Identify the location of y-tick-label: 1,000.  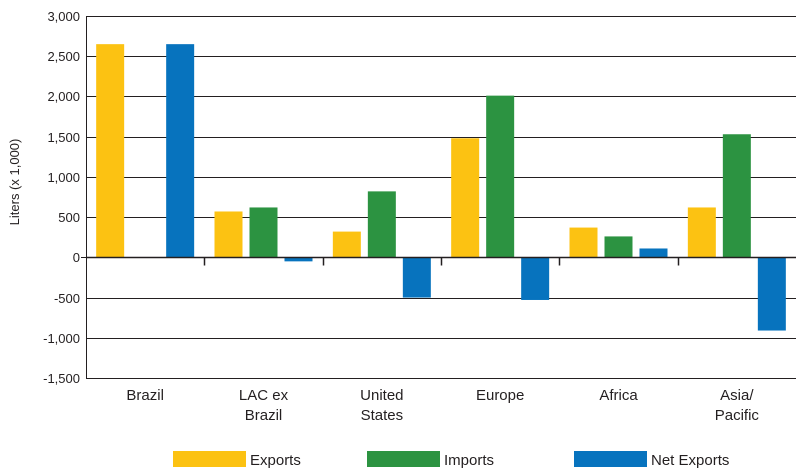
(63, 177).